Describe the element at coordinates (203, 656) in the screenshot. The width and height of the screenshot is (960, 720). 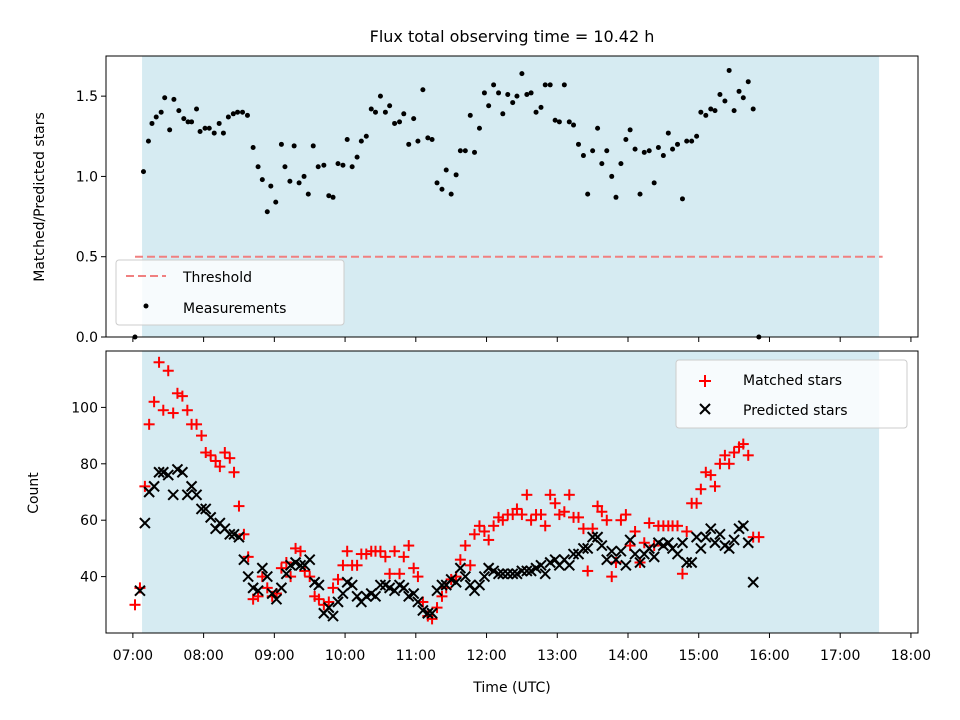
I see `x-tick-label: 08:00` at that location.